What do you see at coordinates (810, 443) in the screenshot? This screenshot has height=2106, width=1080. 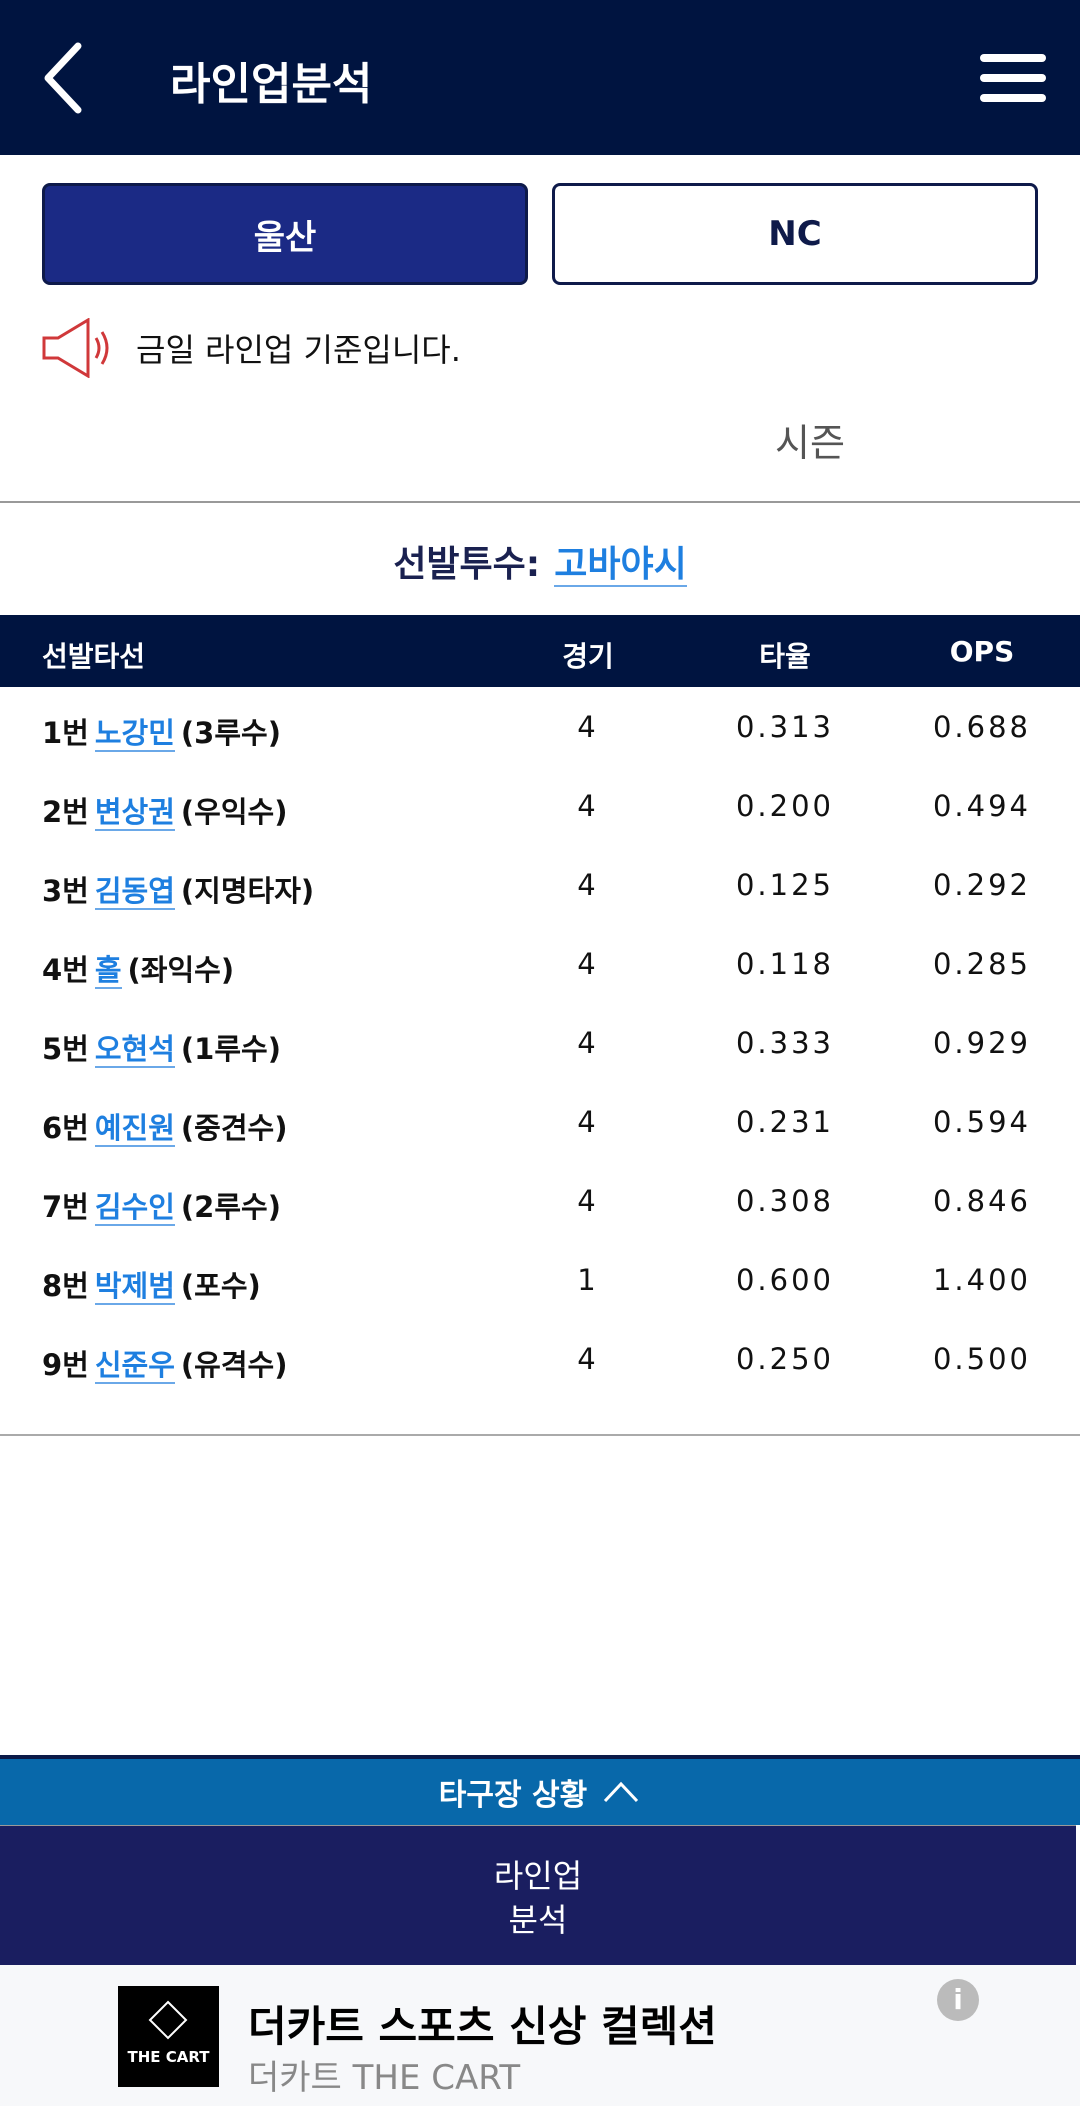 I see `season-label: 시즌` at bounding box center [810, 443].